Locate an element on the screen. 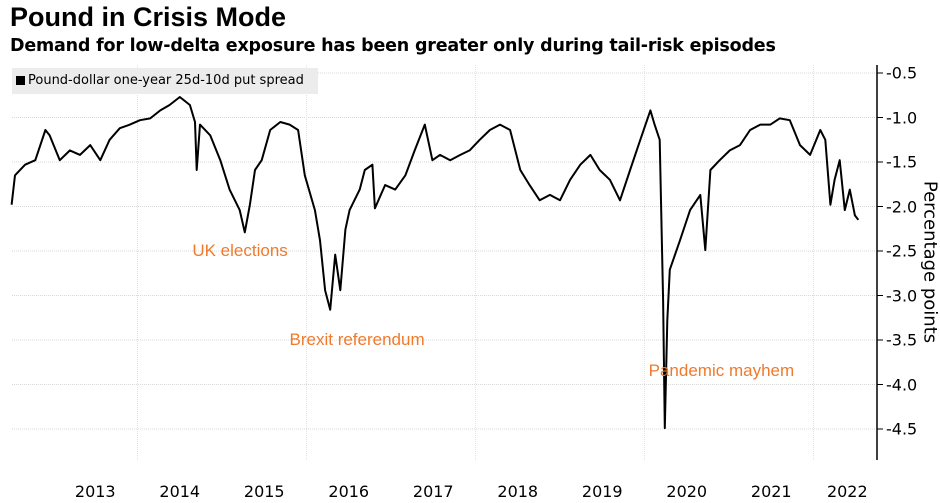  x-tick-label: 2014 is located at coordinates (180, 491).